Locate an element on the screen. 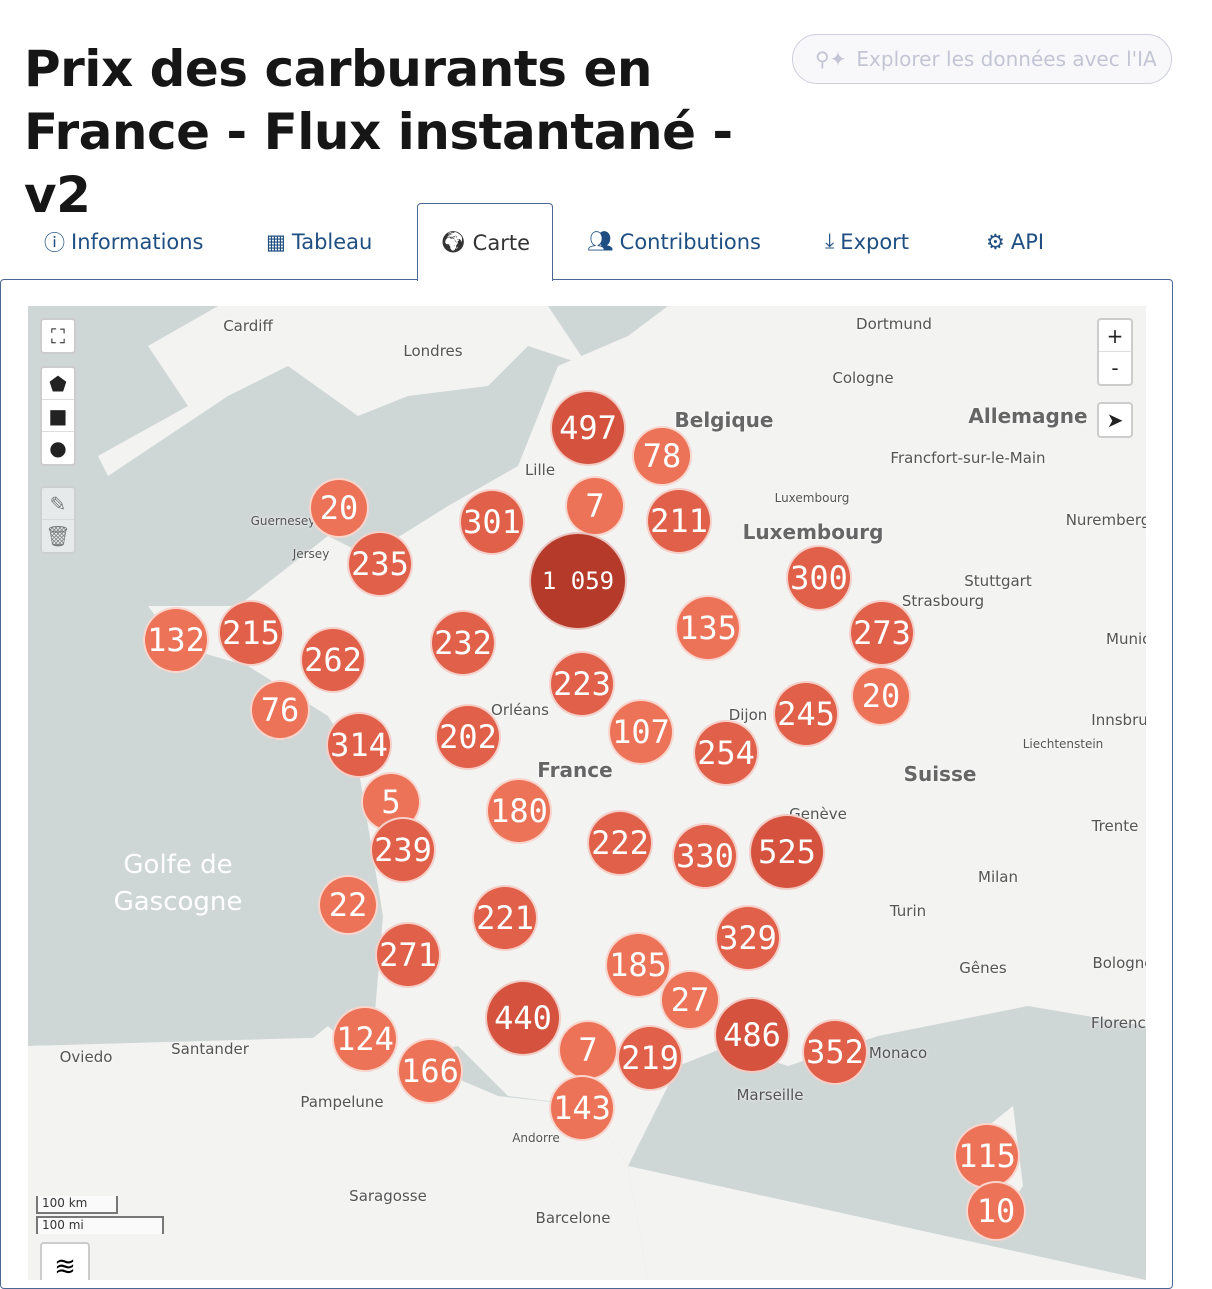  map-label: Munich is located at coordinates (1126, 639).